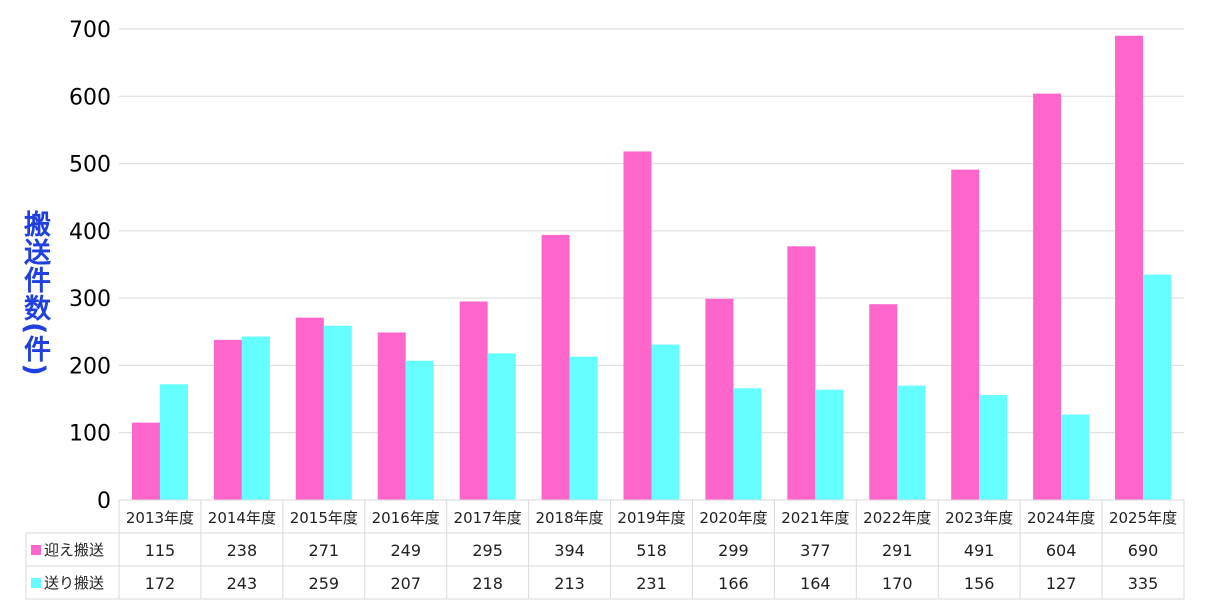 Image resolution: width=1216 pixels, height=610 pixels. What do you see at coordinates (733, 583) in the screenshot?
I see `data-table-value: 166` at bounding box center [733, 583].